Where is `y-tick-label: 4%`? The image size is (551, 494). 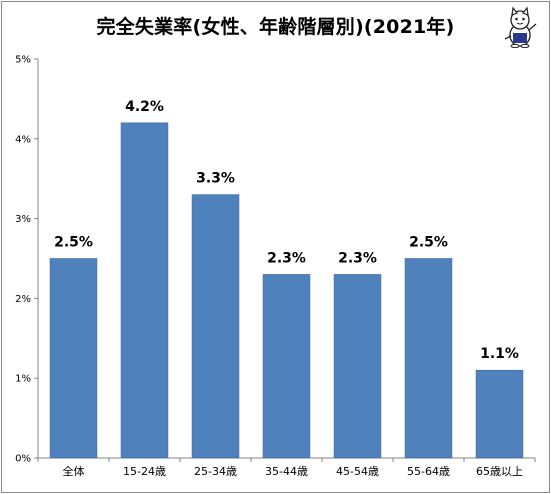 y-tick-label: 4% is located at coordinates (23, 139).